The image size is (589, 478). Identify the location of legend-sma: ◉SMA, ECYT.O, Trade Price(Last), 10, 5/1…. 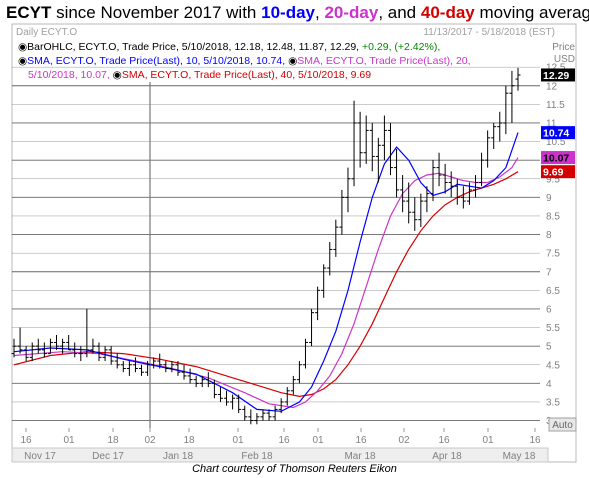
(244, 61).